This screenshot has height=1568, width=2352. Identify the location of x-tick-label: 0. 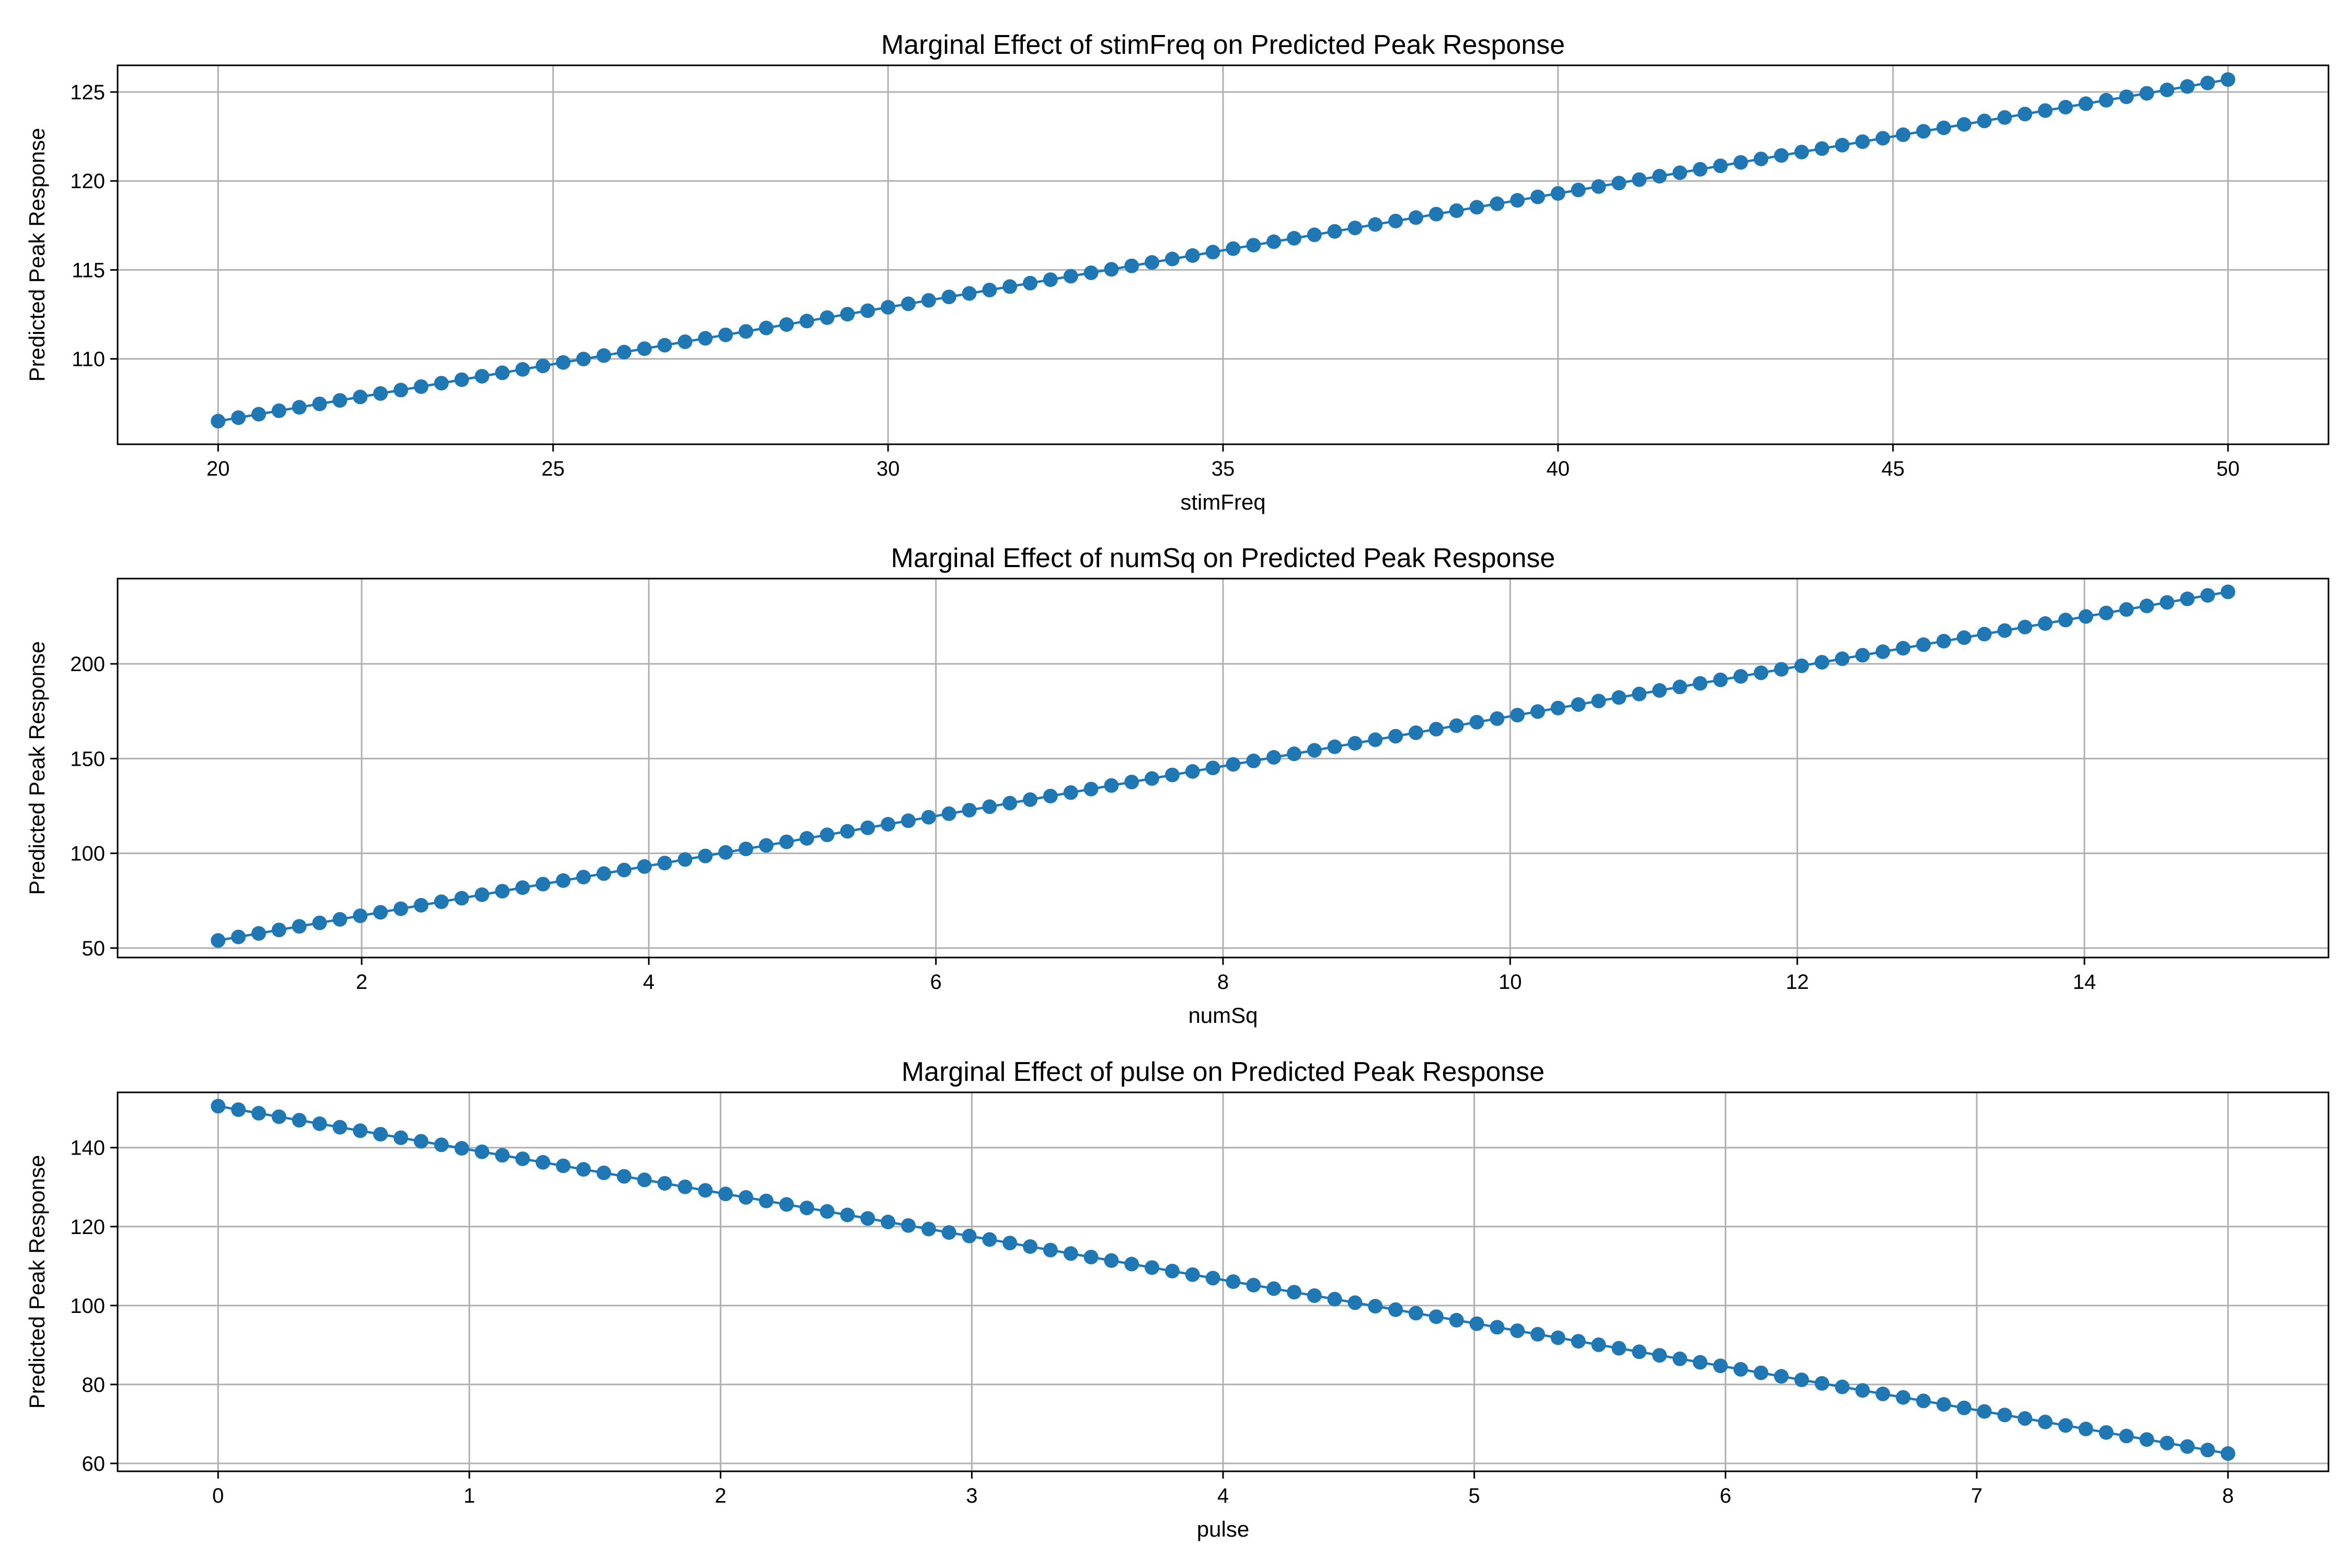
(218, 1495).